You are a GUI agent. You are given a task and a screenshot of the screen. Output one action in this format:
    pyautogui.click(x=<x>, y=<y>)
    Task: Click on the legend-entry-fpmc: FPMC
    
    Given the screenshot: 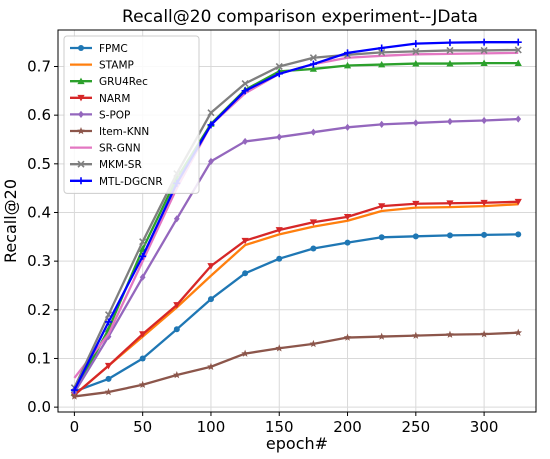 What is the action you would take?
    pyautogui.click(x=99, y=49)
    